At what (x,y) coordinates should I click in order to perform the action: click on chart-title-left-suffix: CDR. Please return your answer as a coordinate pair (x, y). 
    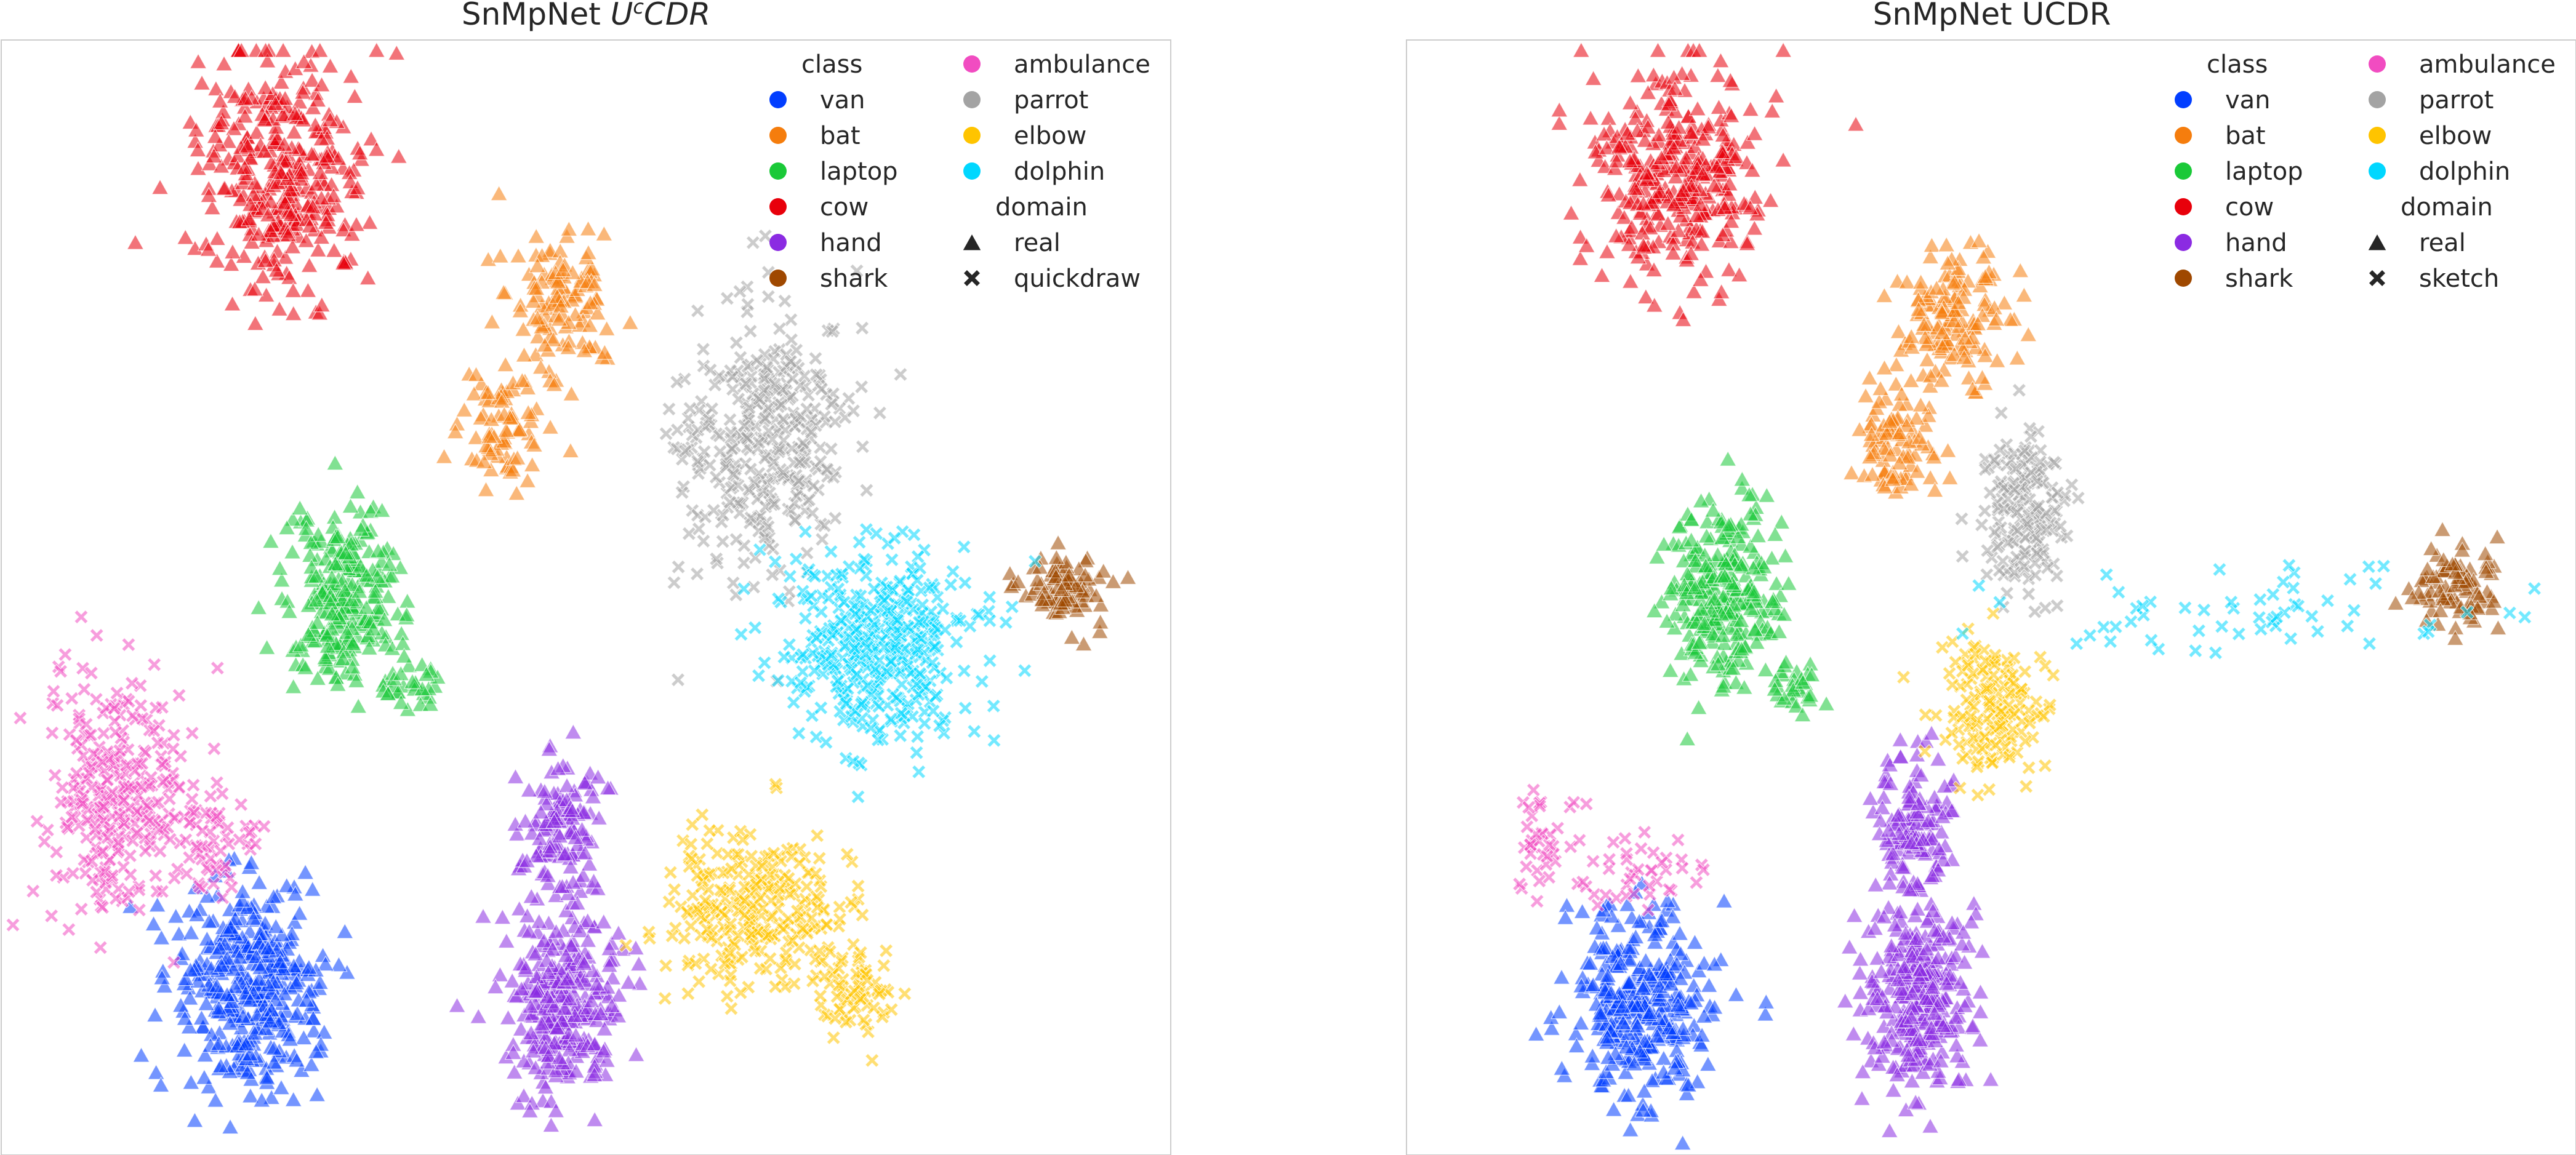
    Looking at the image, I should click on (677, 16).